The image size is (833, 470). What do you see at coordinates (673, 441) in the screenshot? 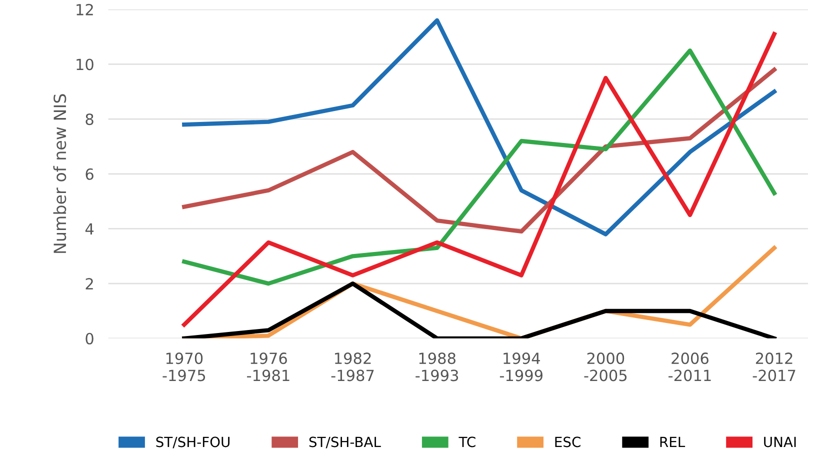
I see `legend-label: REL` at bounding box center [673, 441].